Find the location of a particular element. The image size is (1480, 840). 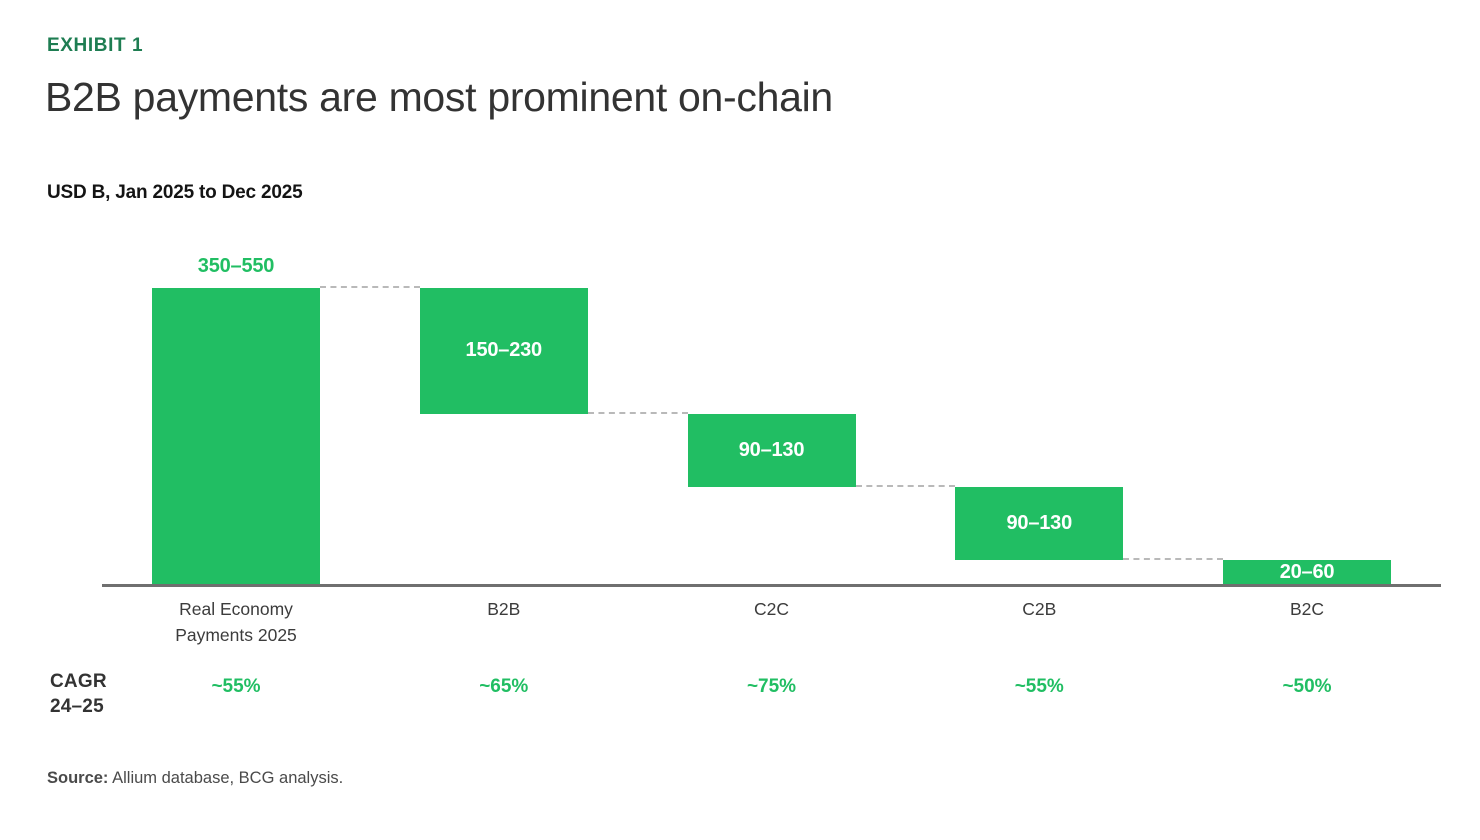

x-axis-category-label: B2B is located at coordinates (504, 609).